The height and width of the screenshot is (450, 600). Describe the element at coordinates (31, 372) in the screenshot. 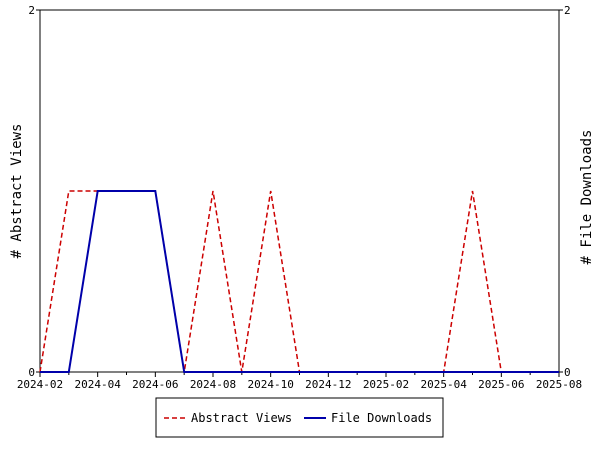

I see `left-y-tick-label: 0` at that location.